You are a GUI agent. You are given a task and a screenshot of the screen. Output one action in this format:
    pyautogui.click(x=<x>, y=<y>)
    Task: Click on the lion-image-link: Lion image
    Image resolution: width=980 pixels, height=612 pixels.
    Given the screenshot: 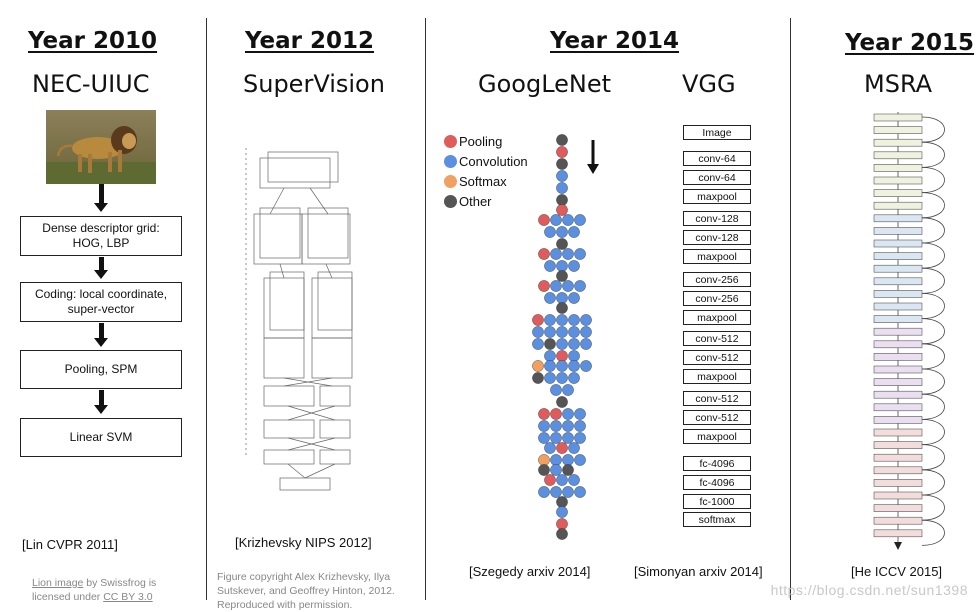 What is the action you would take?
    pyautogui.click(x=58, y=583)
    